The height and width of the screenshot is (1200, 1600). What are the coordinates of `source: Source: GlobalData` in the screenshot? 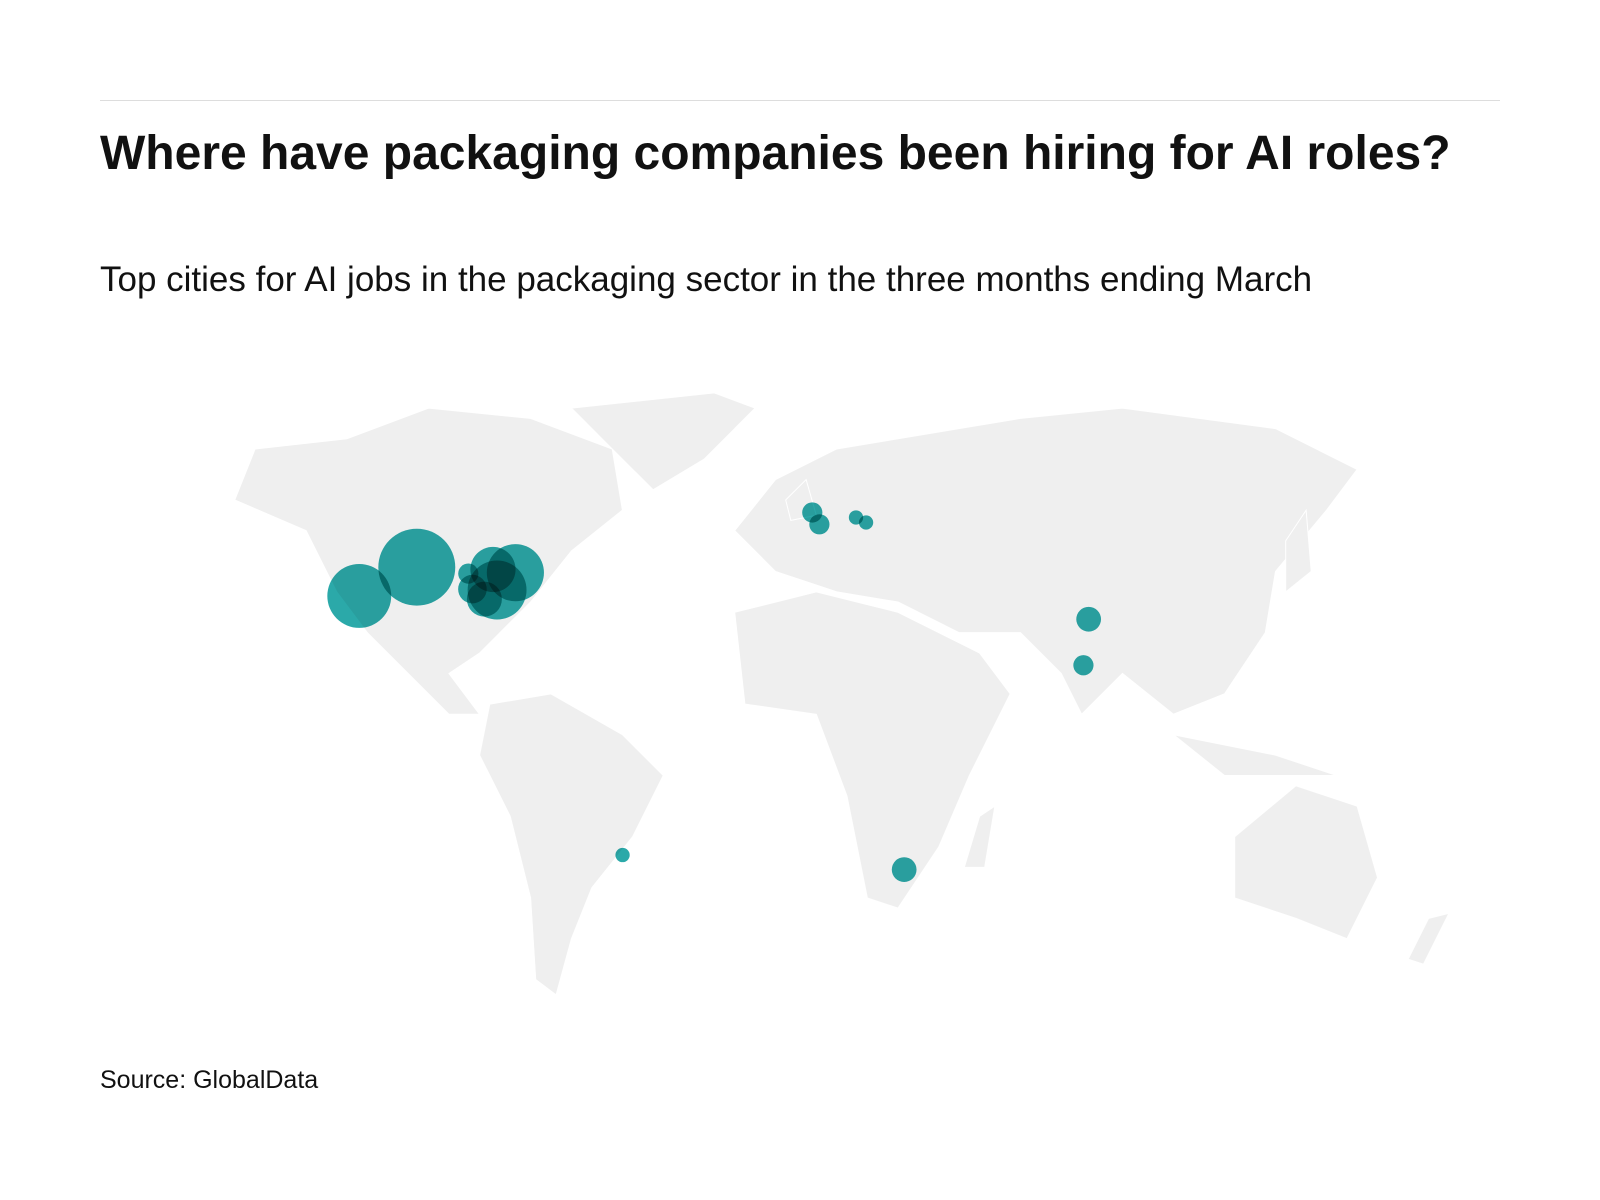 It's located at (209, 1080).